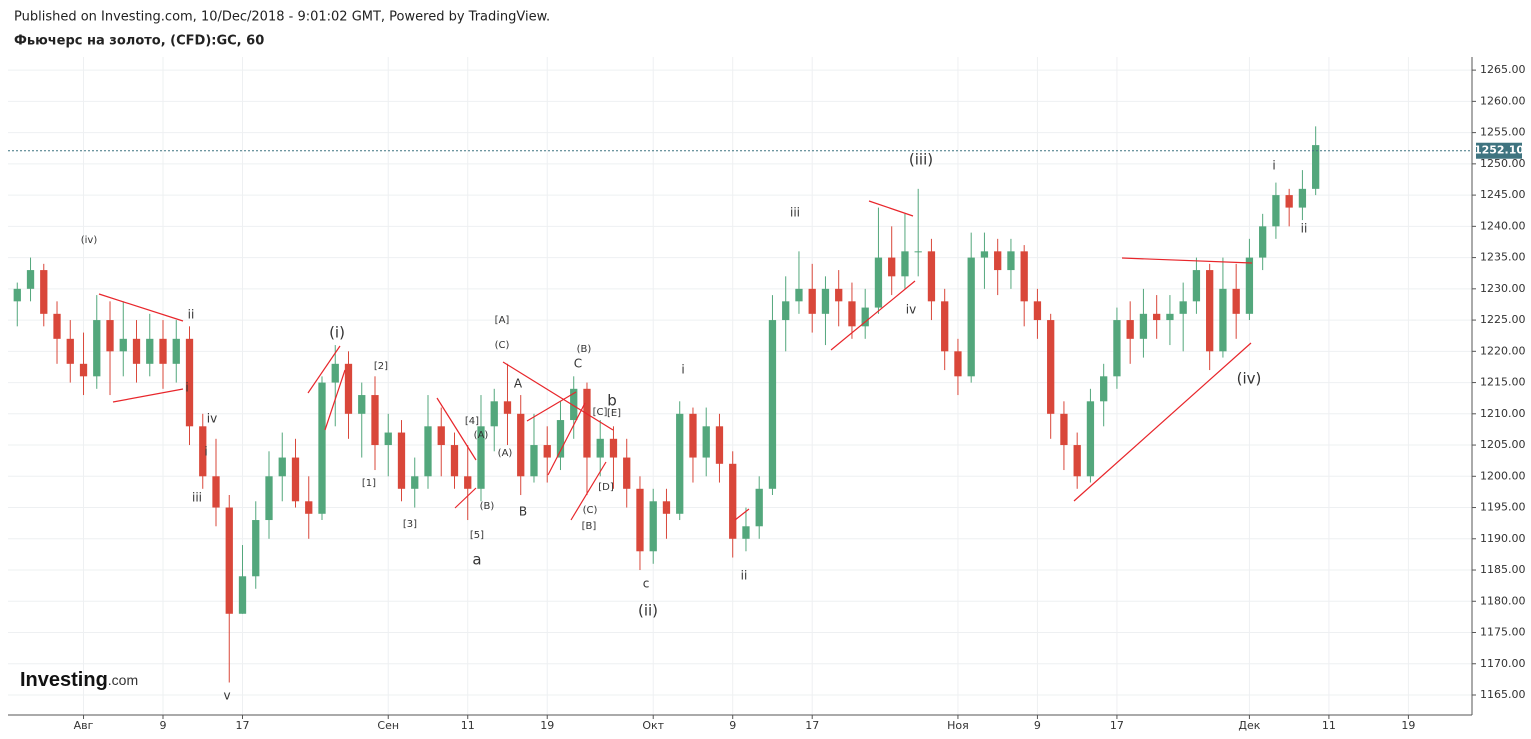 This screenshot has height=739, width=1531. What do you see at coordinates (1503, 663) in the screenshot?
I see `y-tick-label: 1170.00` at bounding box center [1503, 663].